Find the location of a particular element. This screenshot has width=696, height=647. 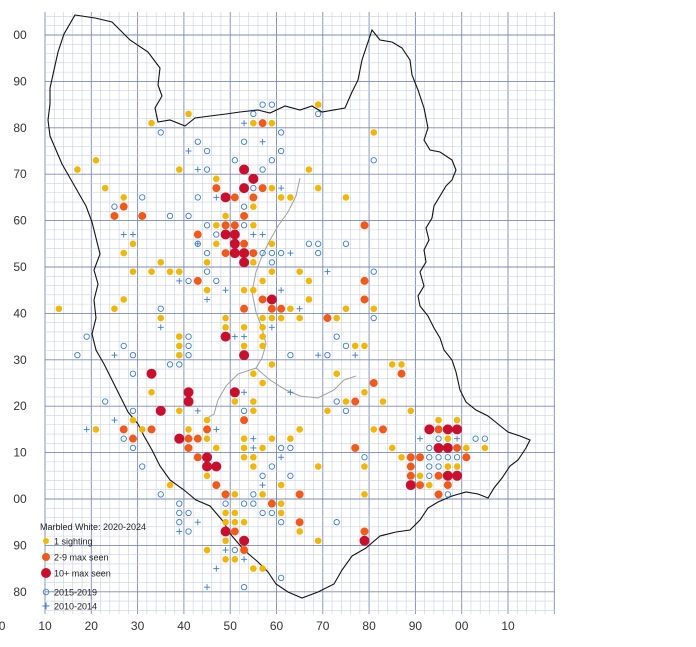

legend-swatch-10-plus is located at coordinates (46, 573).